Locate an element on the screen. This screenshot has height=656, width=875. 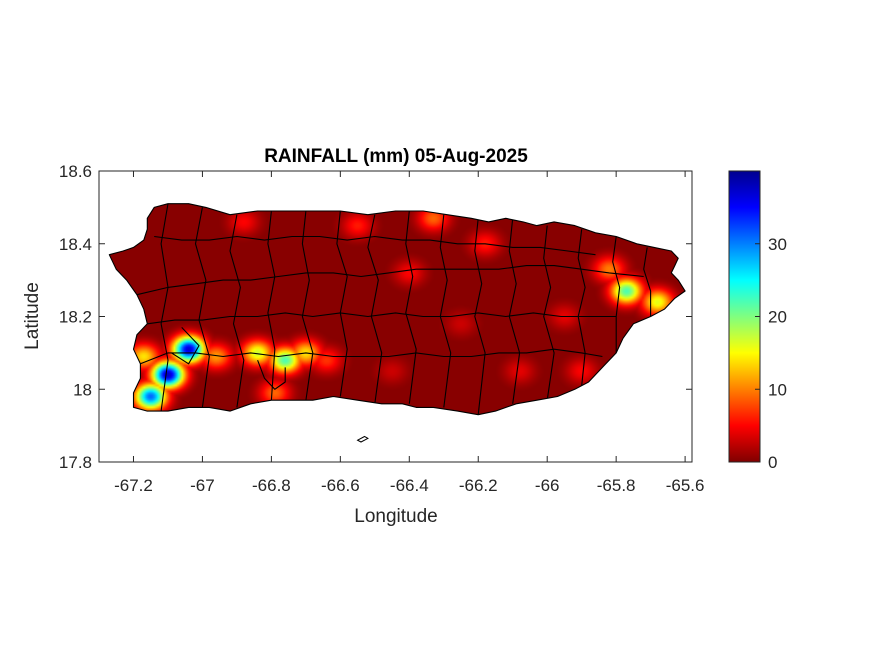
colorbar-tick-label: 20 is located at coordinates (777, 317).